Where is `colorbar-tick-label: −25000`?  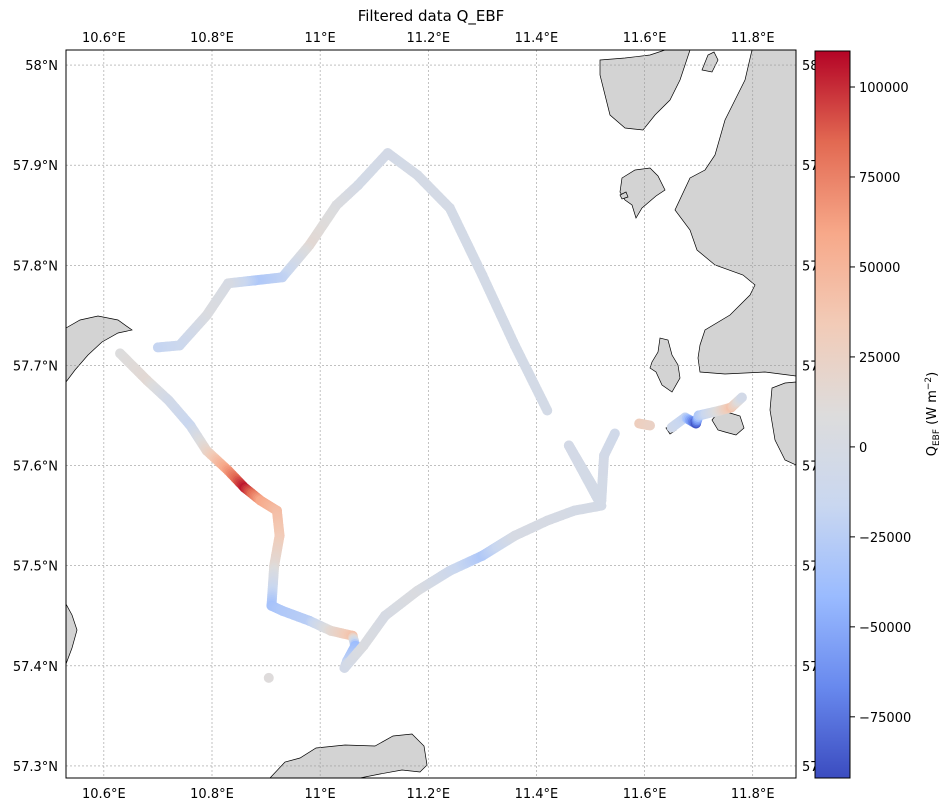 colorbar-tick-label: −25000 is located at coordinates (885, 538).